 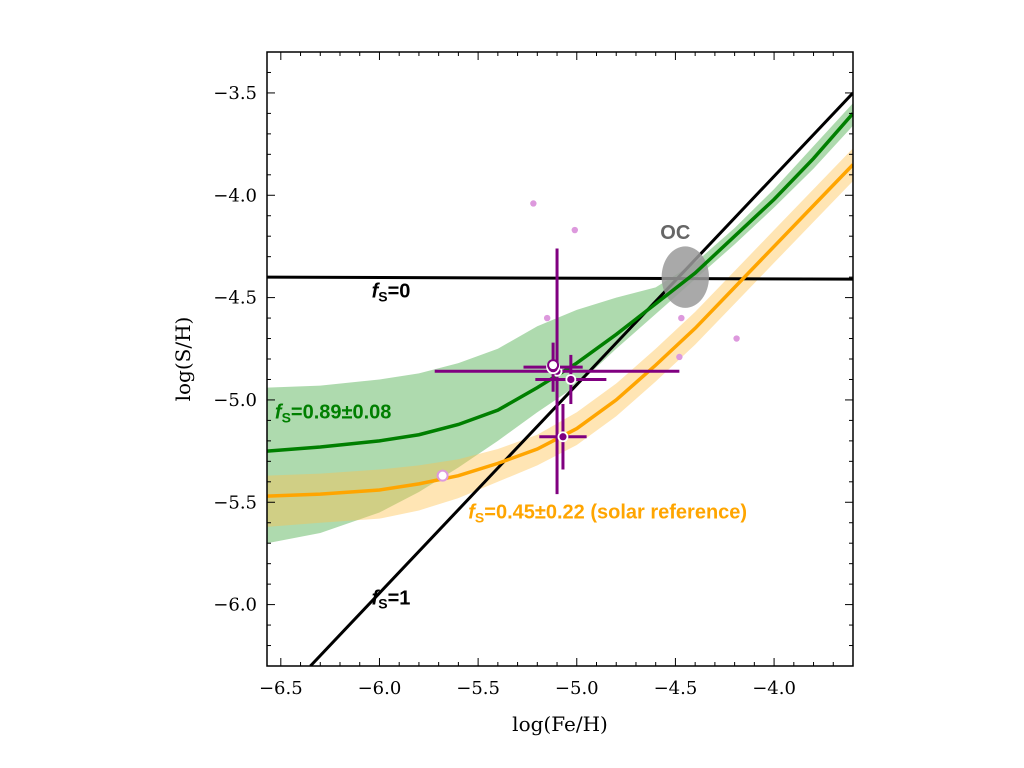 I want to click on y-tick-label: −5.0, so click(x=235, y=400).